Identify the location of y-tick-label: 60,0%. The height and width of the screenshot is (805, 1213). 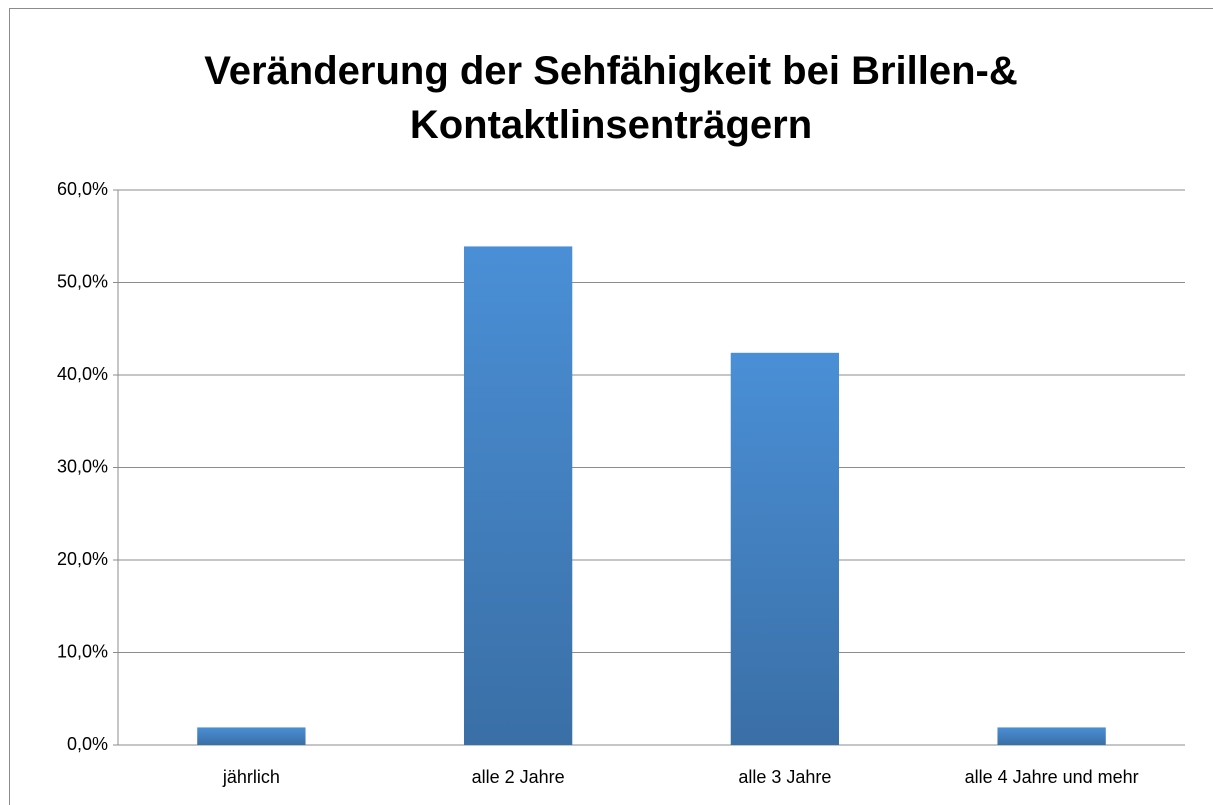
(82, 189).